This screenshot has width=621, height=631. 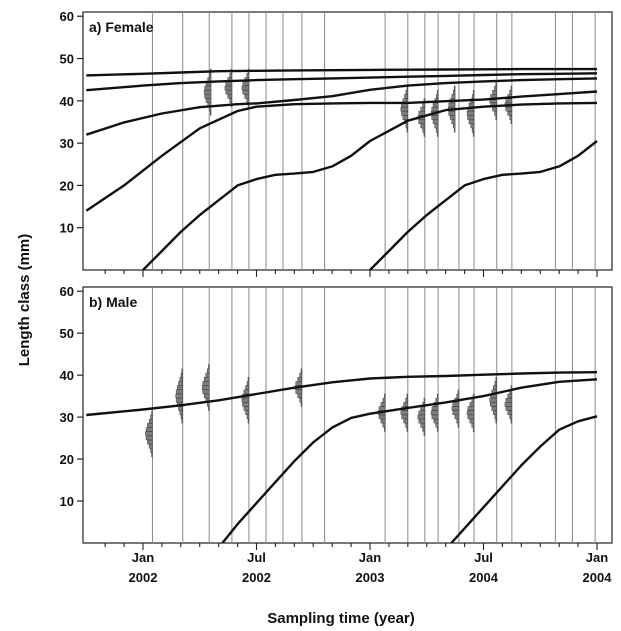 What do you see at coordinates (483, 557) in the screenshot?
I see `x-tick-month: Jul` at bounding box center [483, 557].